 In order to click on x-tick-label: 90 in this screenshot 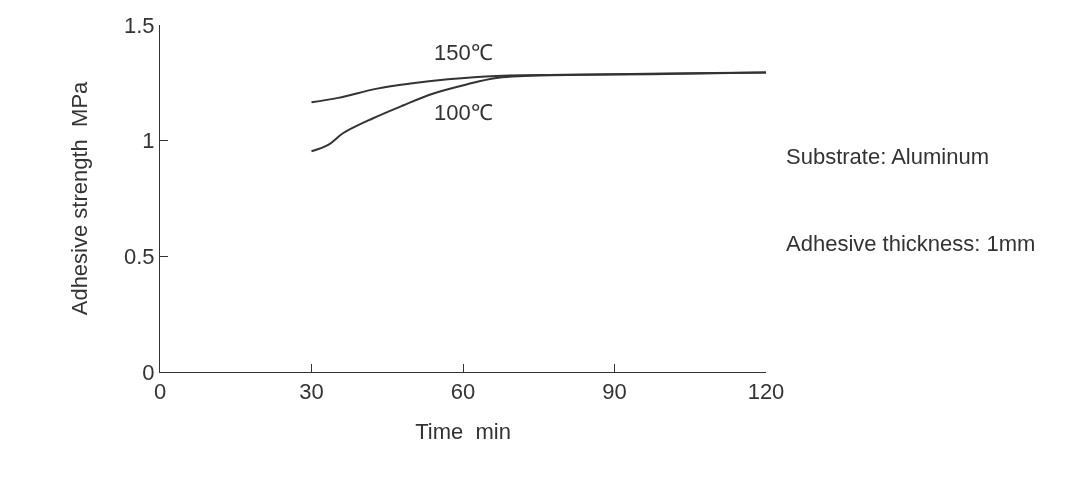, I will do `click(614, 392)`.